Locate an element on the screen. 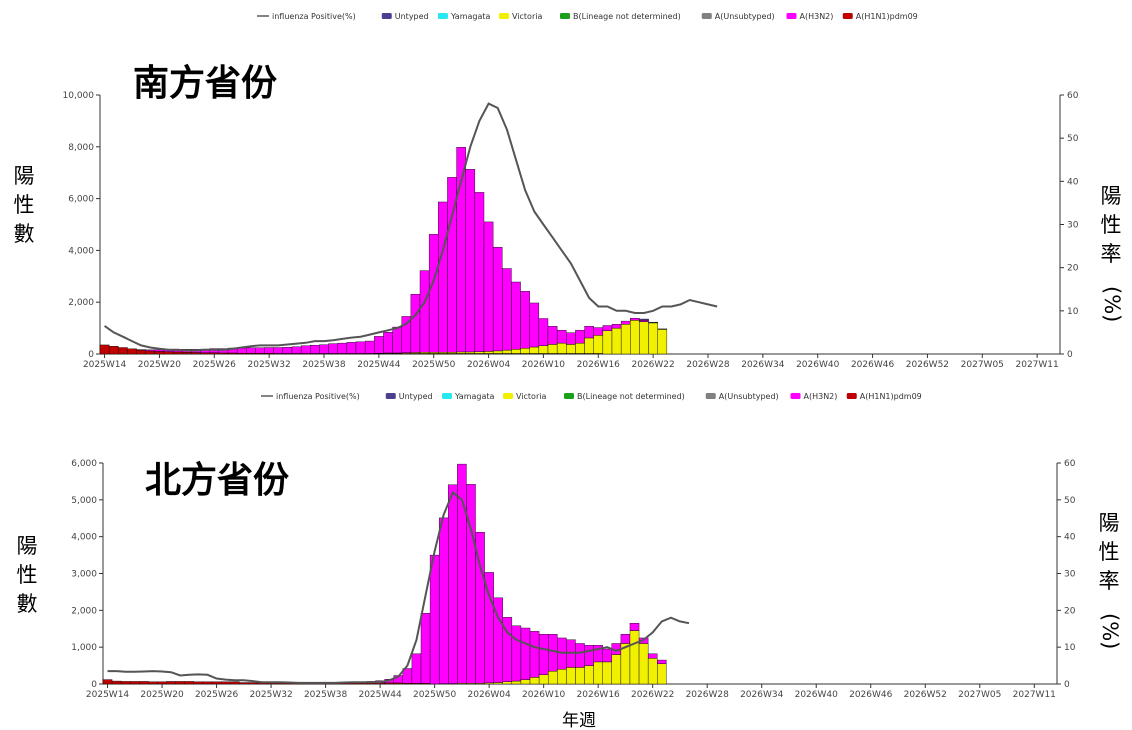 This screenshot has height=730, width=1132. legend-label: B(Lineage not determined) is located at coordinates (627, 16).